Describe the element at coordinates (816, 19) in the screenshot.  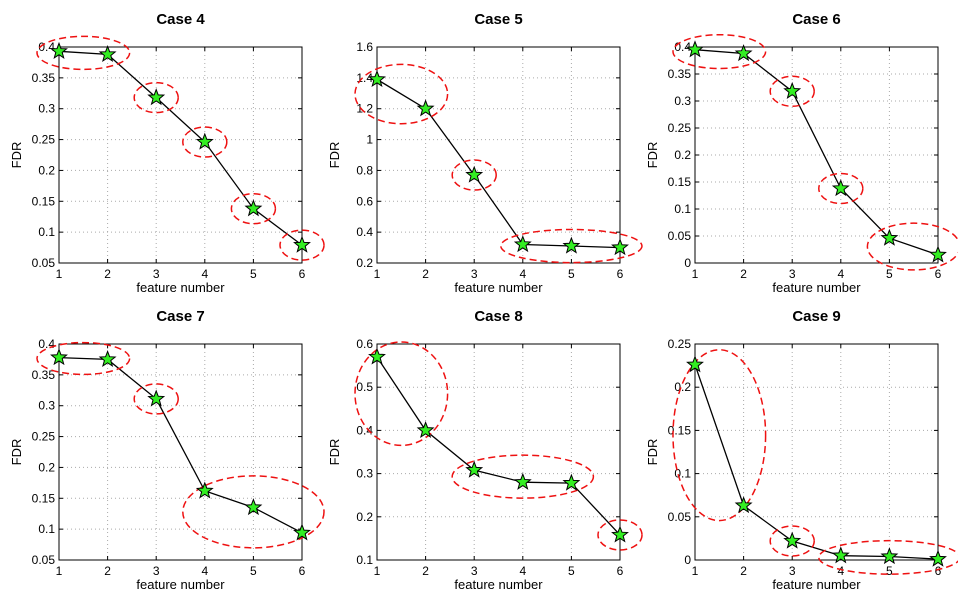
I see `chart-title: Case 6` at that location.